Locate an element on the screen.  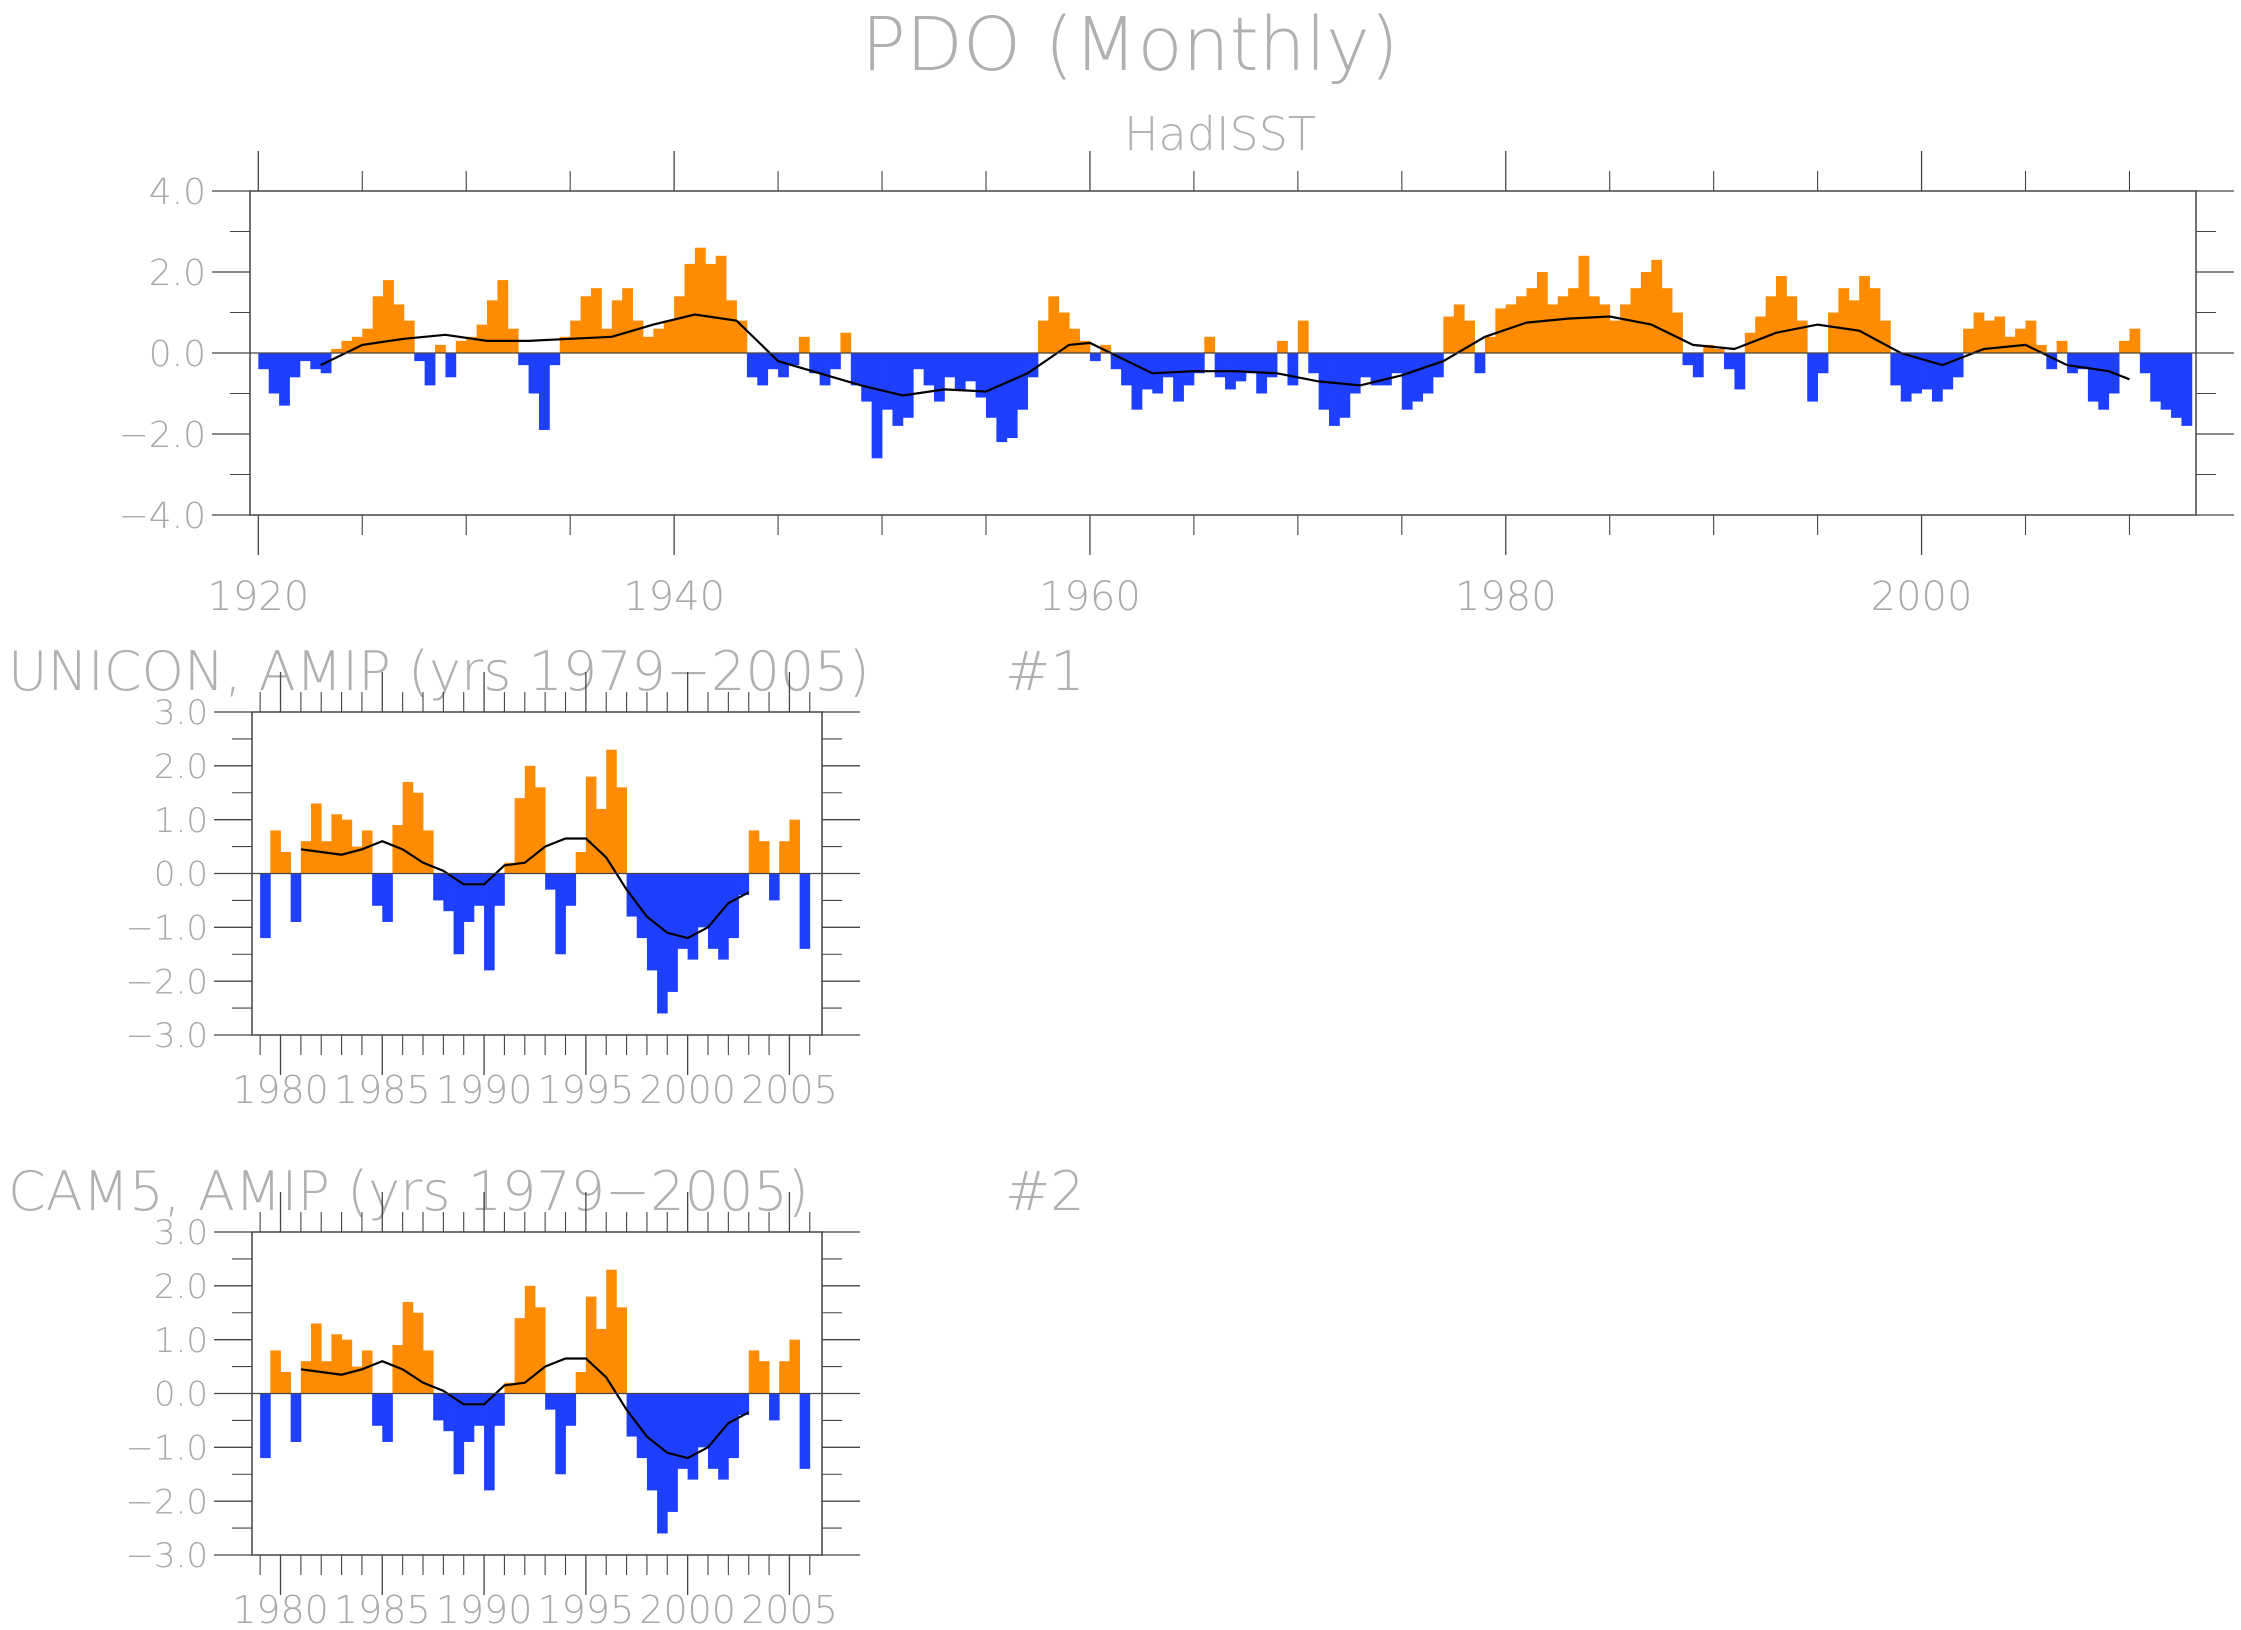
y-tick-label: −1.0 is located at coordinates (166, 1449).